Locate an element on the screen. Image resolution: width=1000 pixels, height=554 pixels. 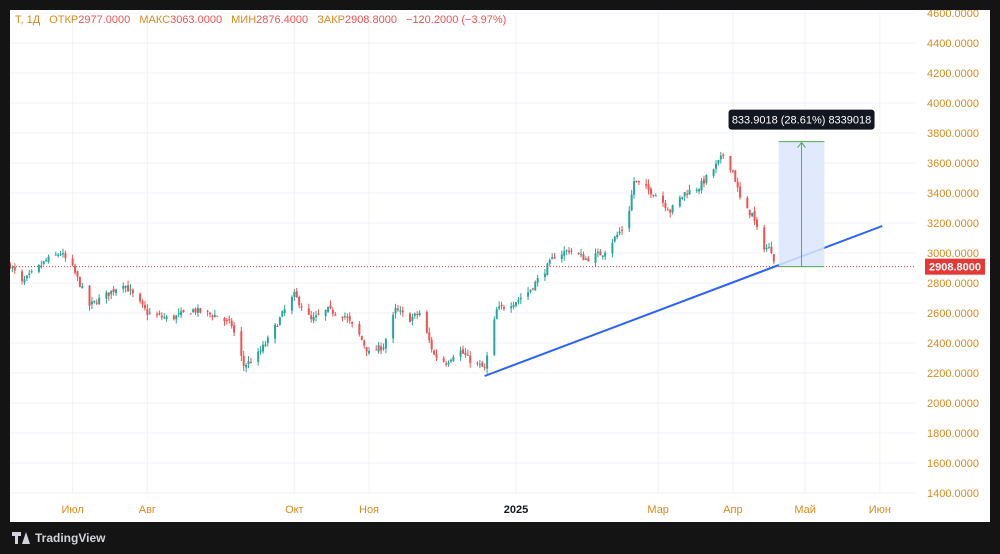
low-value: 2876.4000 is located at coordinates (282, 20).